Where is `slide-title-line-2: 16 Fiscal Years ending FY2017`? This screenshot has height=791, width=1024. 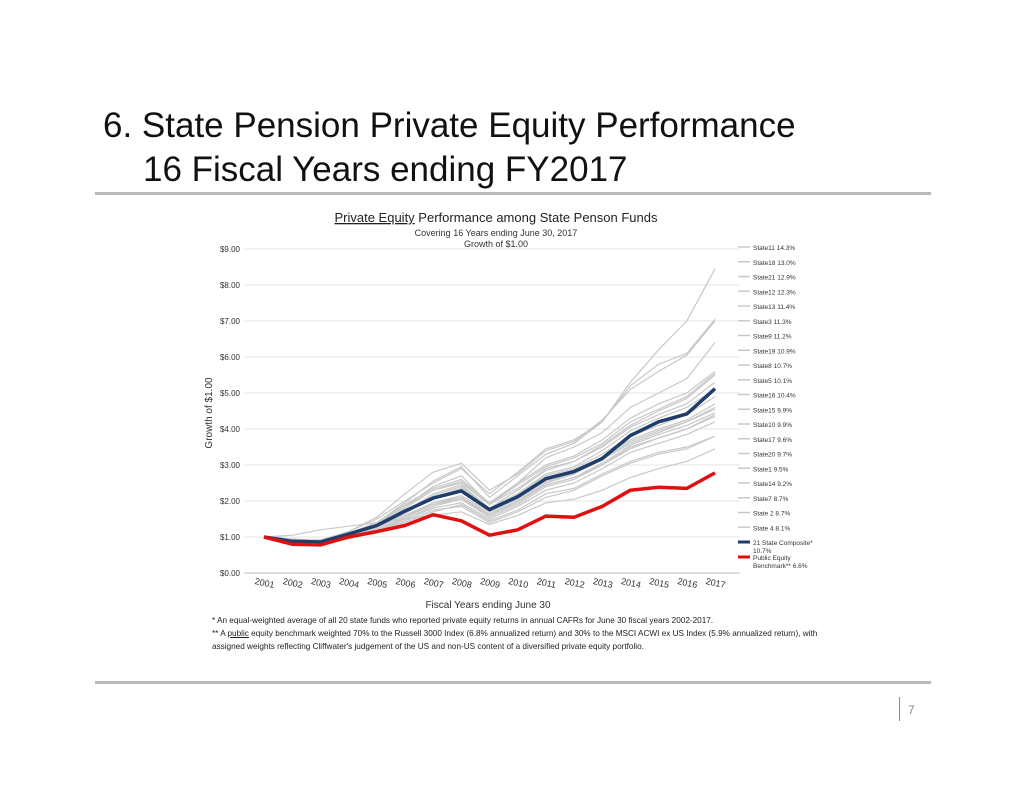 slide-title-line-2: 16 Fiscal Years ending FY2017 is located at coordinates (385, 169).